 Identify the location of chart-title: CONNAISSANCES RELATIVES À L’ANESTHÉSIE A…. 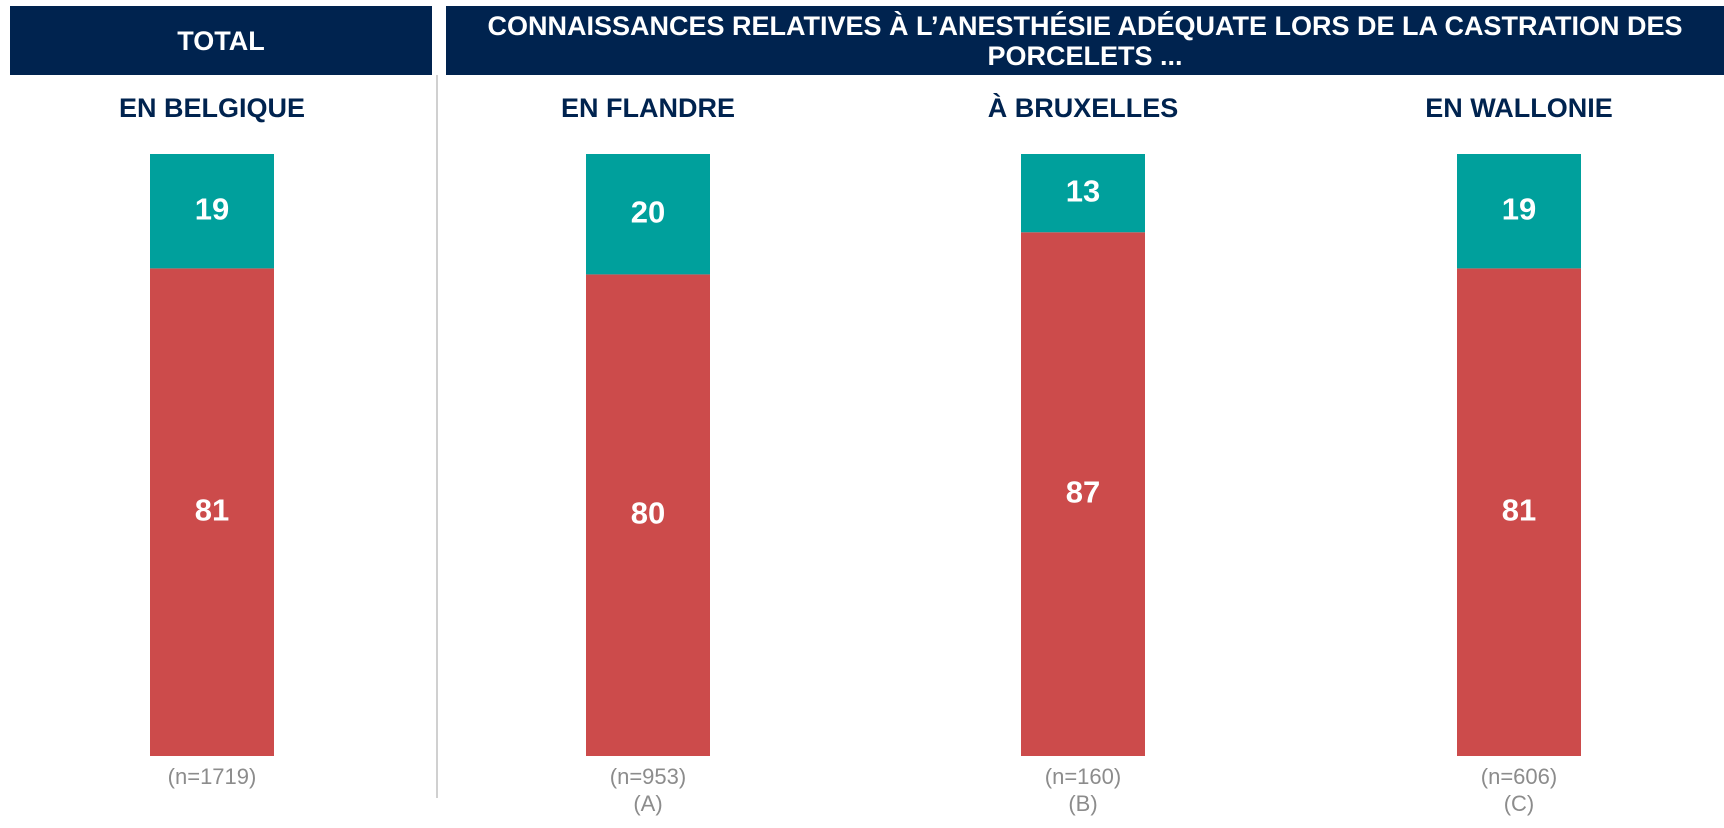
(1085, 40).